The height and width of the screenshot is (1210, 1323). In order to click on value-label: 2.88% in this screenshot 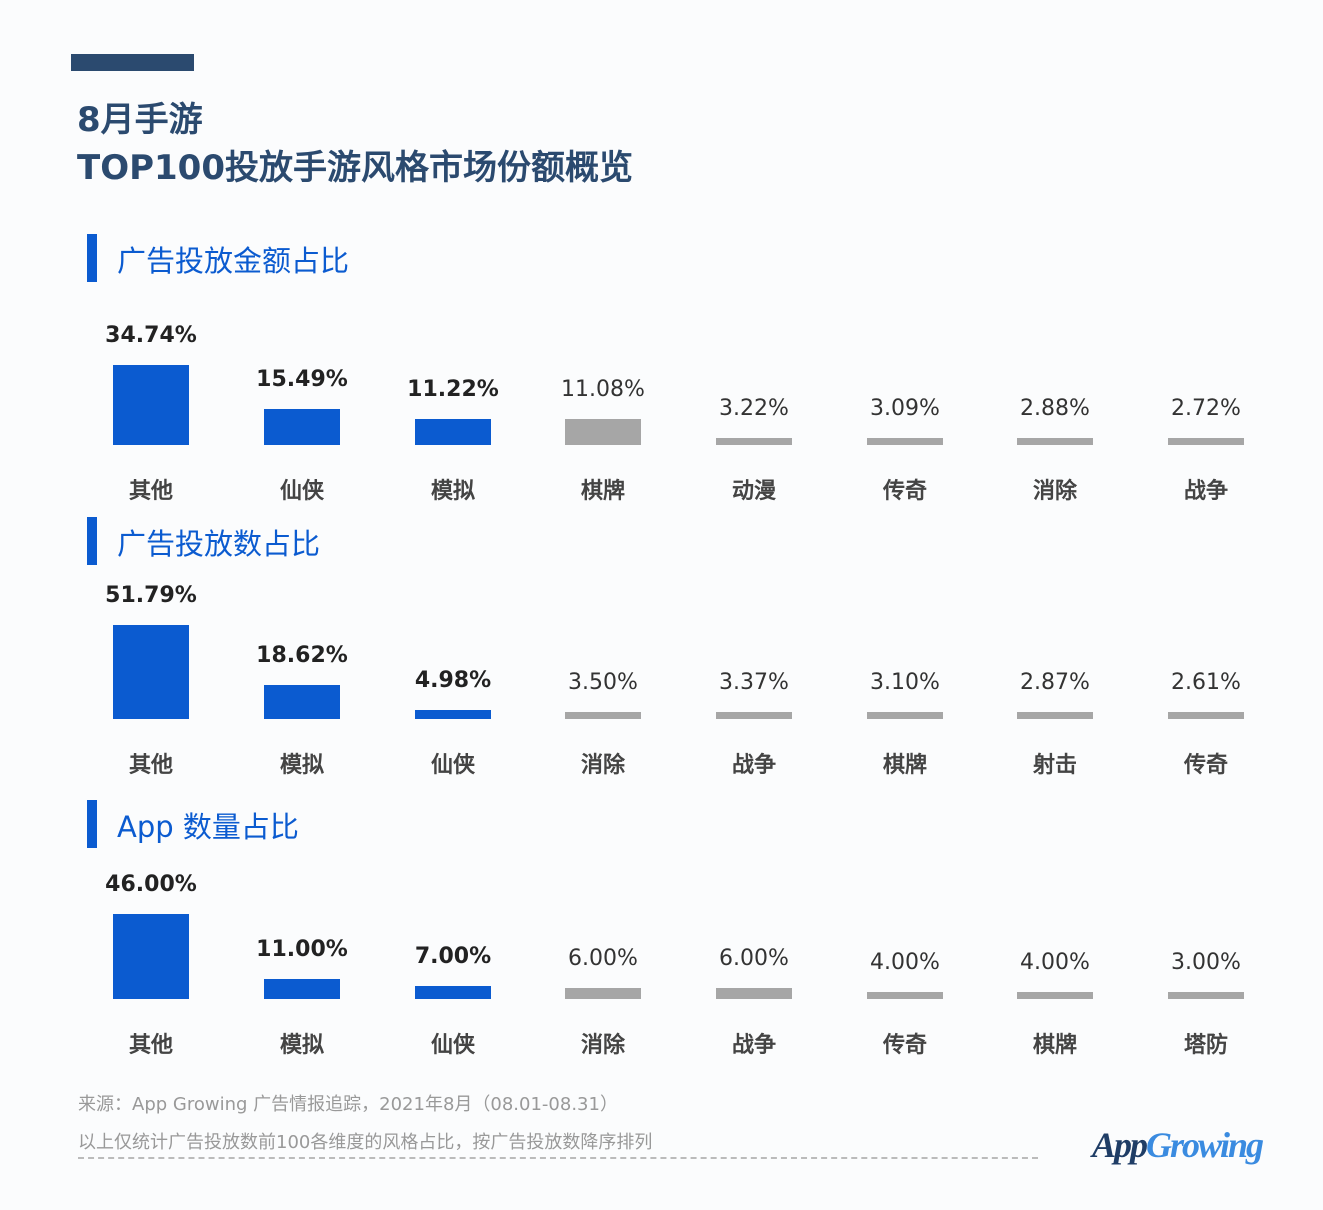, I will do `click(1055, 408)`.